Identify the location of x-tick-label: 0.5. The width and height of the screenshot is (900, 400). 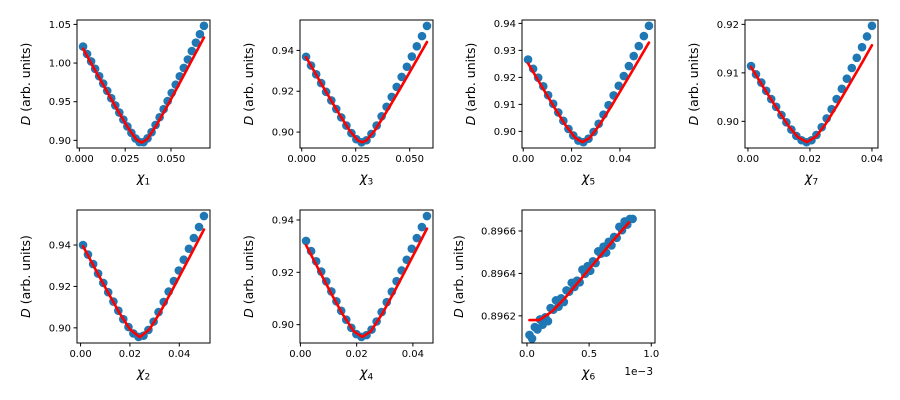
(589, 354).